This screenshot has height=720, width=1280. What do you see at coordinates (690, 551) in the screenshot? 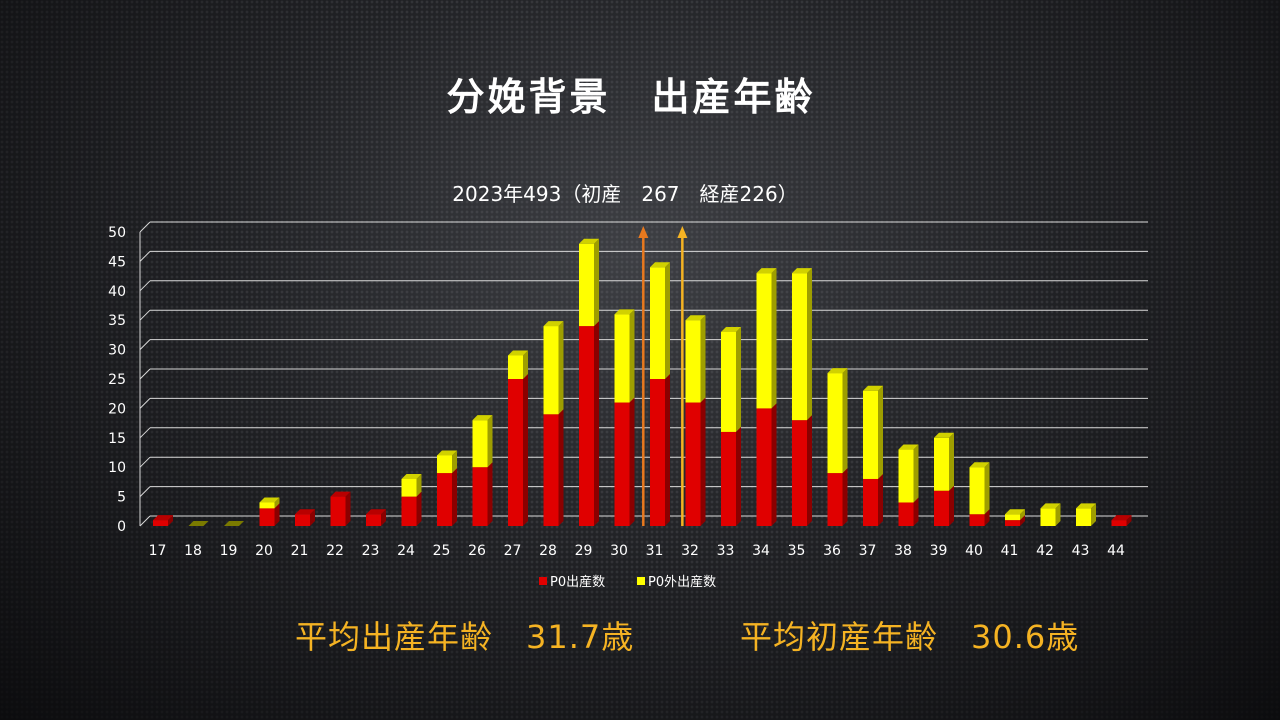
I see `x-tick-label: 32` at bounding box center [690, 551].